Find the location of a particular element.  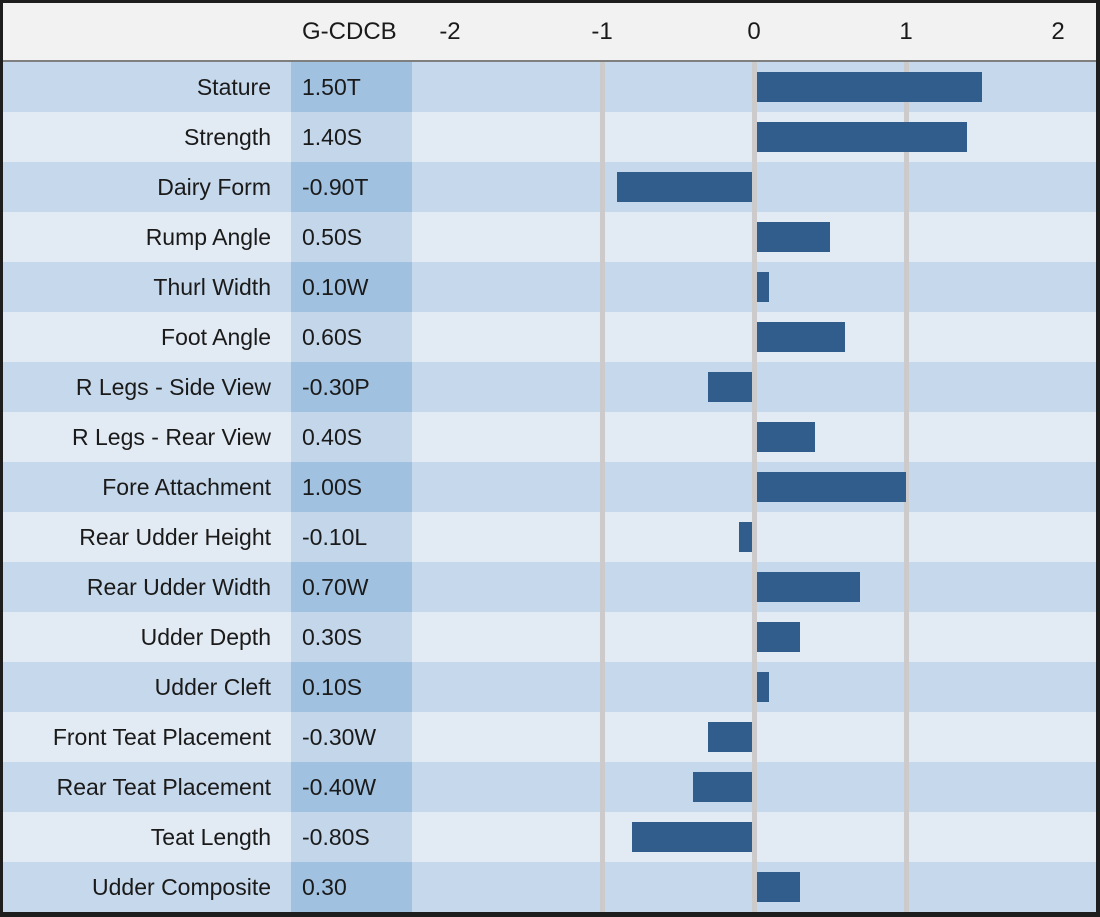

trait-value: -0.90T is located at coordinates (351, 187).